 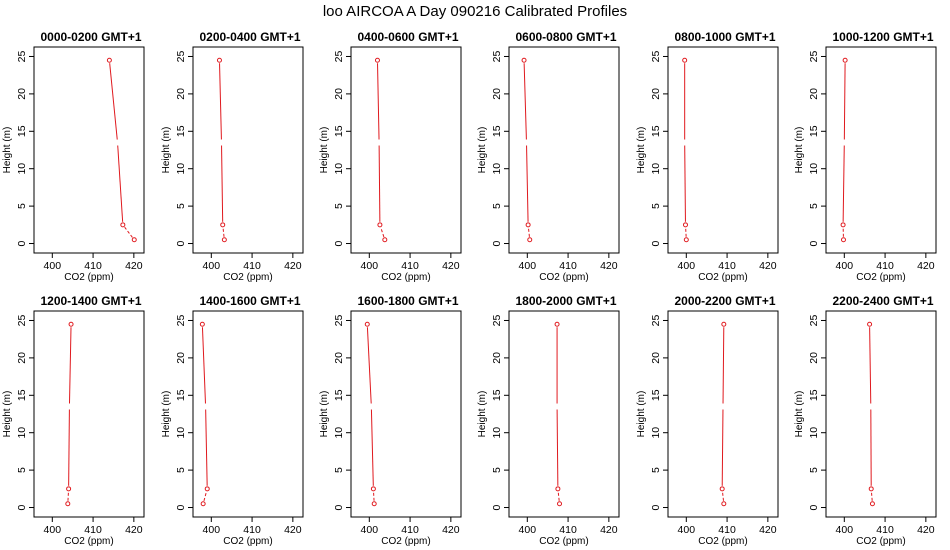 What do you see at coordinates (724, 37) in the screenshot?
I see `panel-title: 0800-1000 GMT+1` at bounding box center [724, 37].